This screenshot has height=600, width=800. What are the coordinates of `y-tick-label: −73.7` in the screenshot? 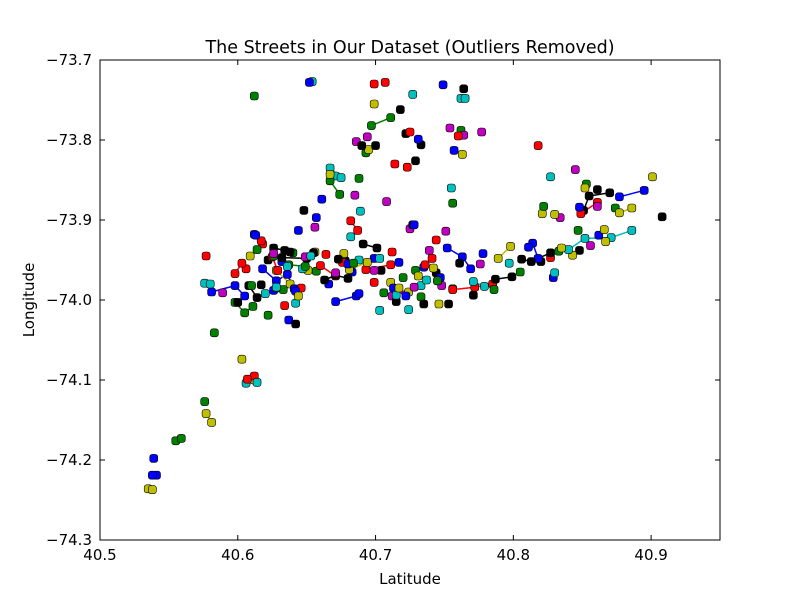 It's located at (69, 60).